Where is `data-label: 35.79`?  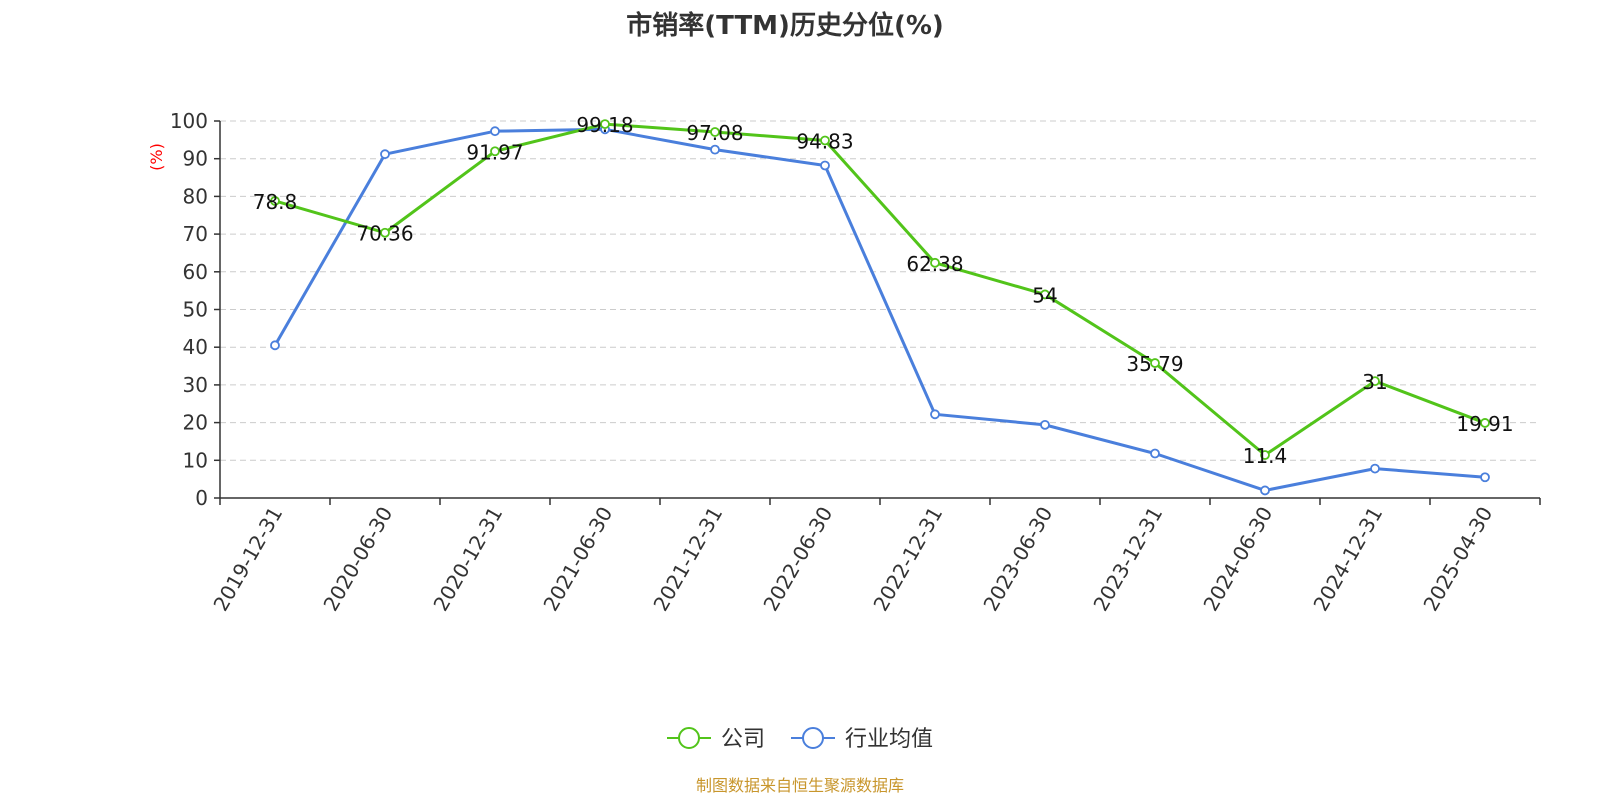
data-label: 35.79 is located at coordinates (1154, 364).